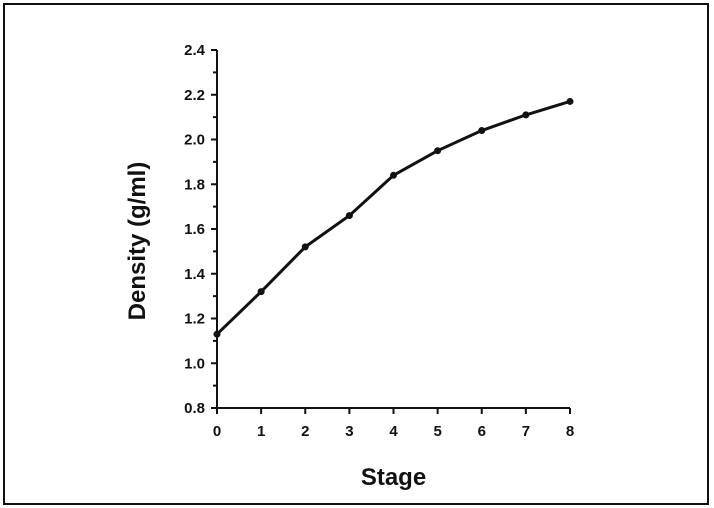 The image size is (714, 508). I want to click on x-tick-label: 0, so click(217, 431).